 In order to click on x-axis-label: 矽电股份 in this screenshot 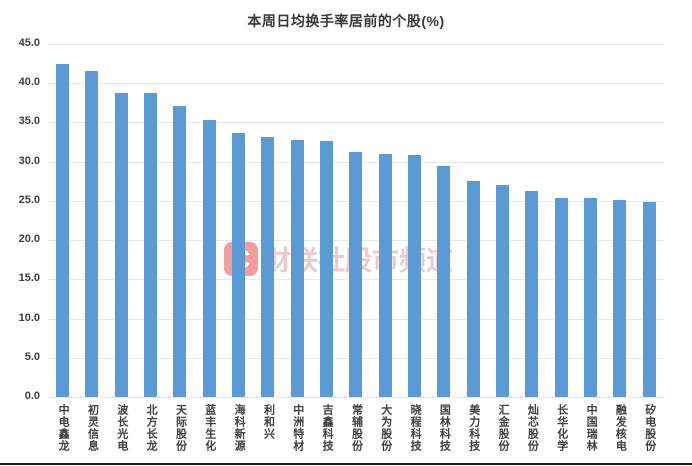, I will do `click(649, 433)`.